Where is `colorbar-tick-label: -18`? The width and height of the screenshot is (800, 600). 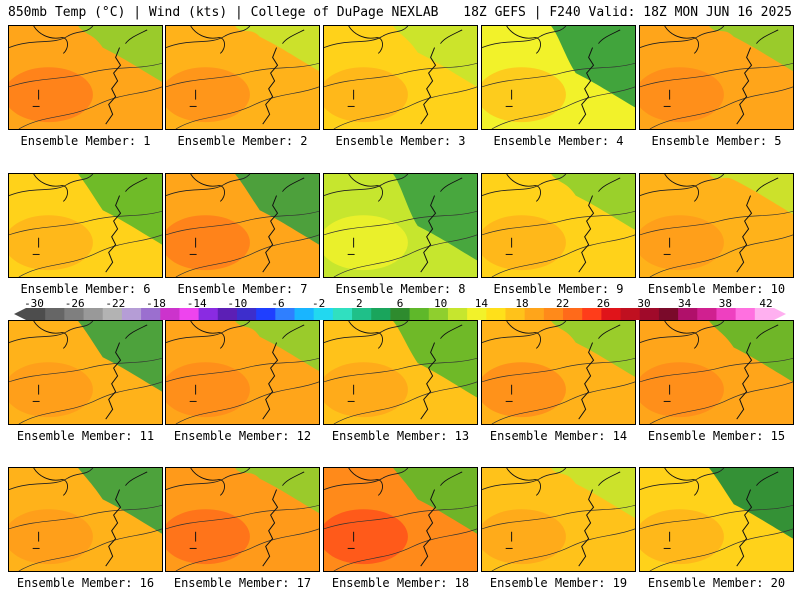 colorbar-tick-label: -18 is located at coordinates (156, 303).